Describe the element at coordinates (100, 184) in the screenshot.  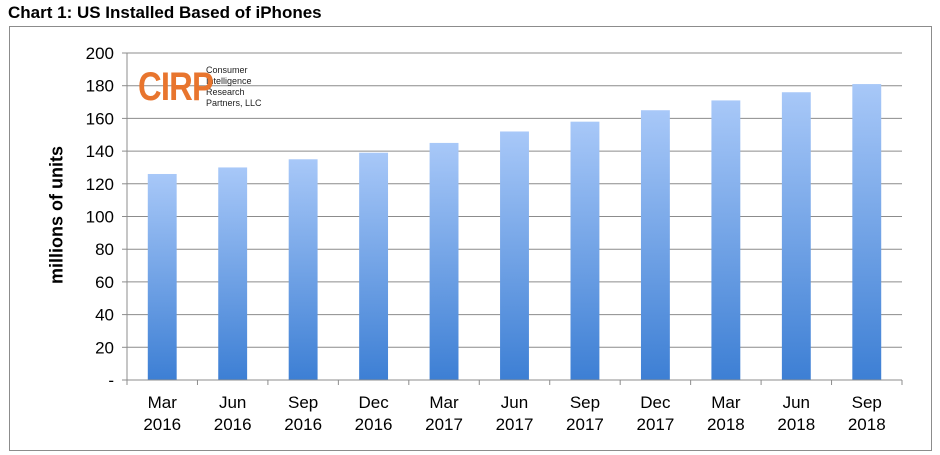
I see `y-tick-label: 120` at that location.